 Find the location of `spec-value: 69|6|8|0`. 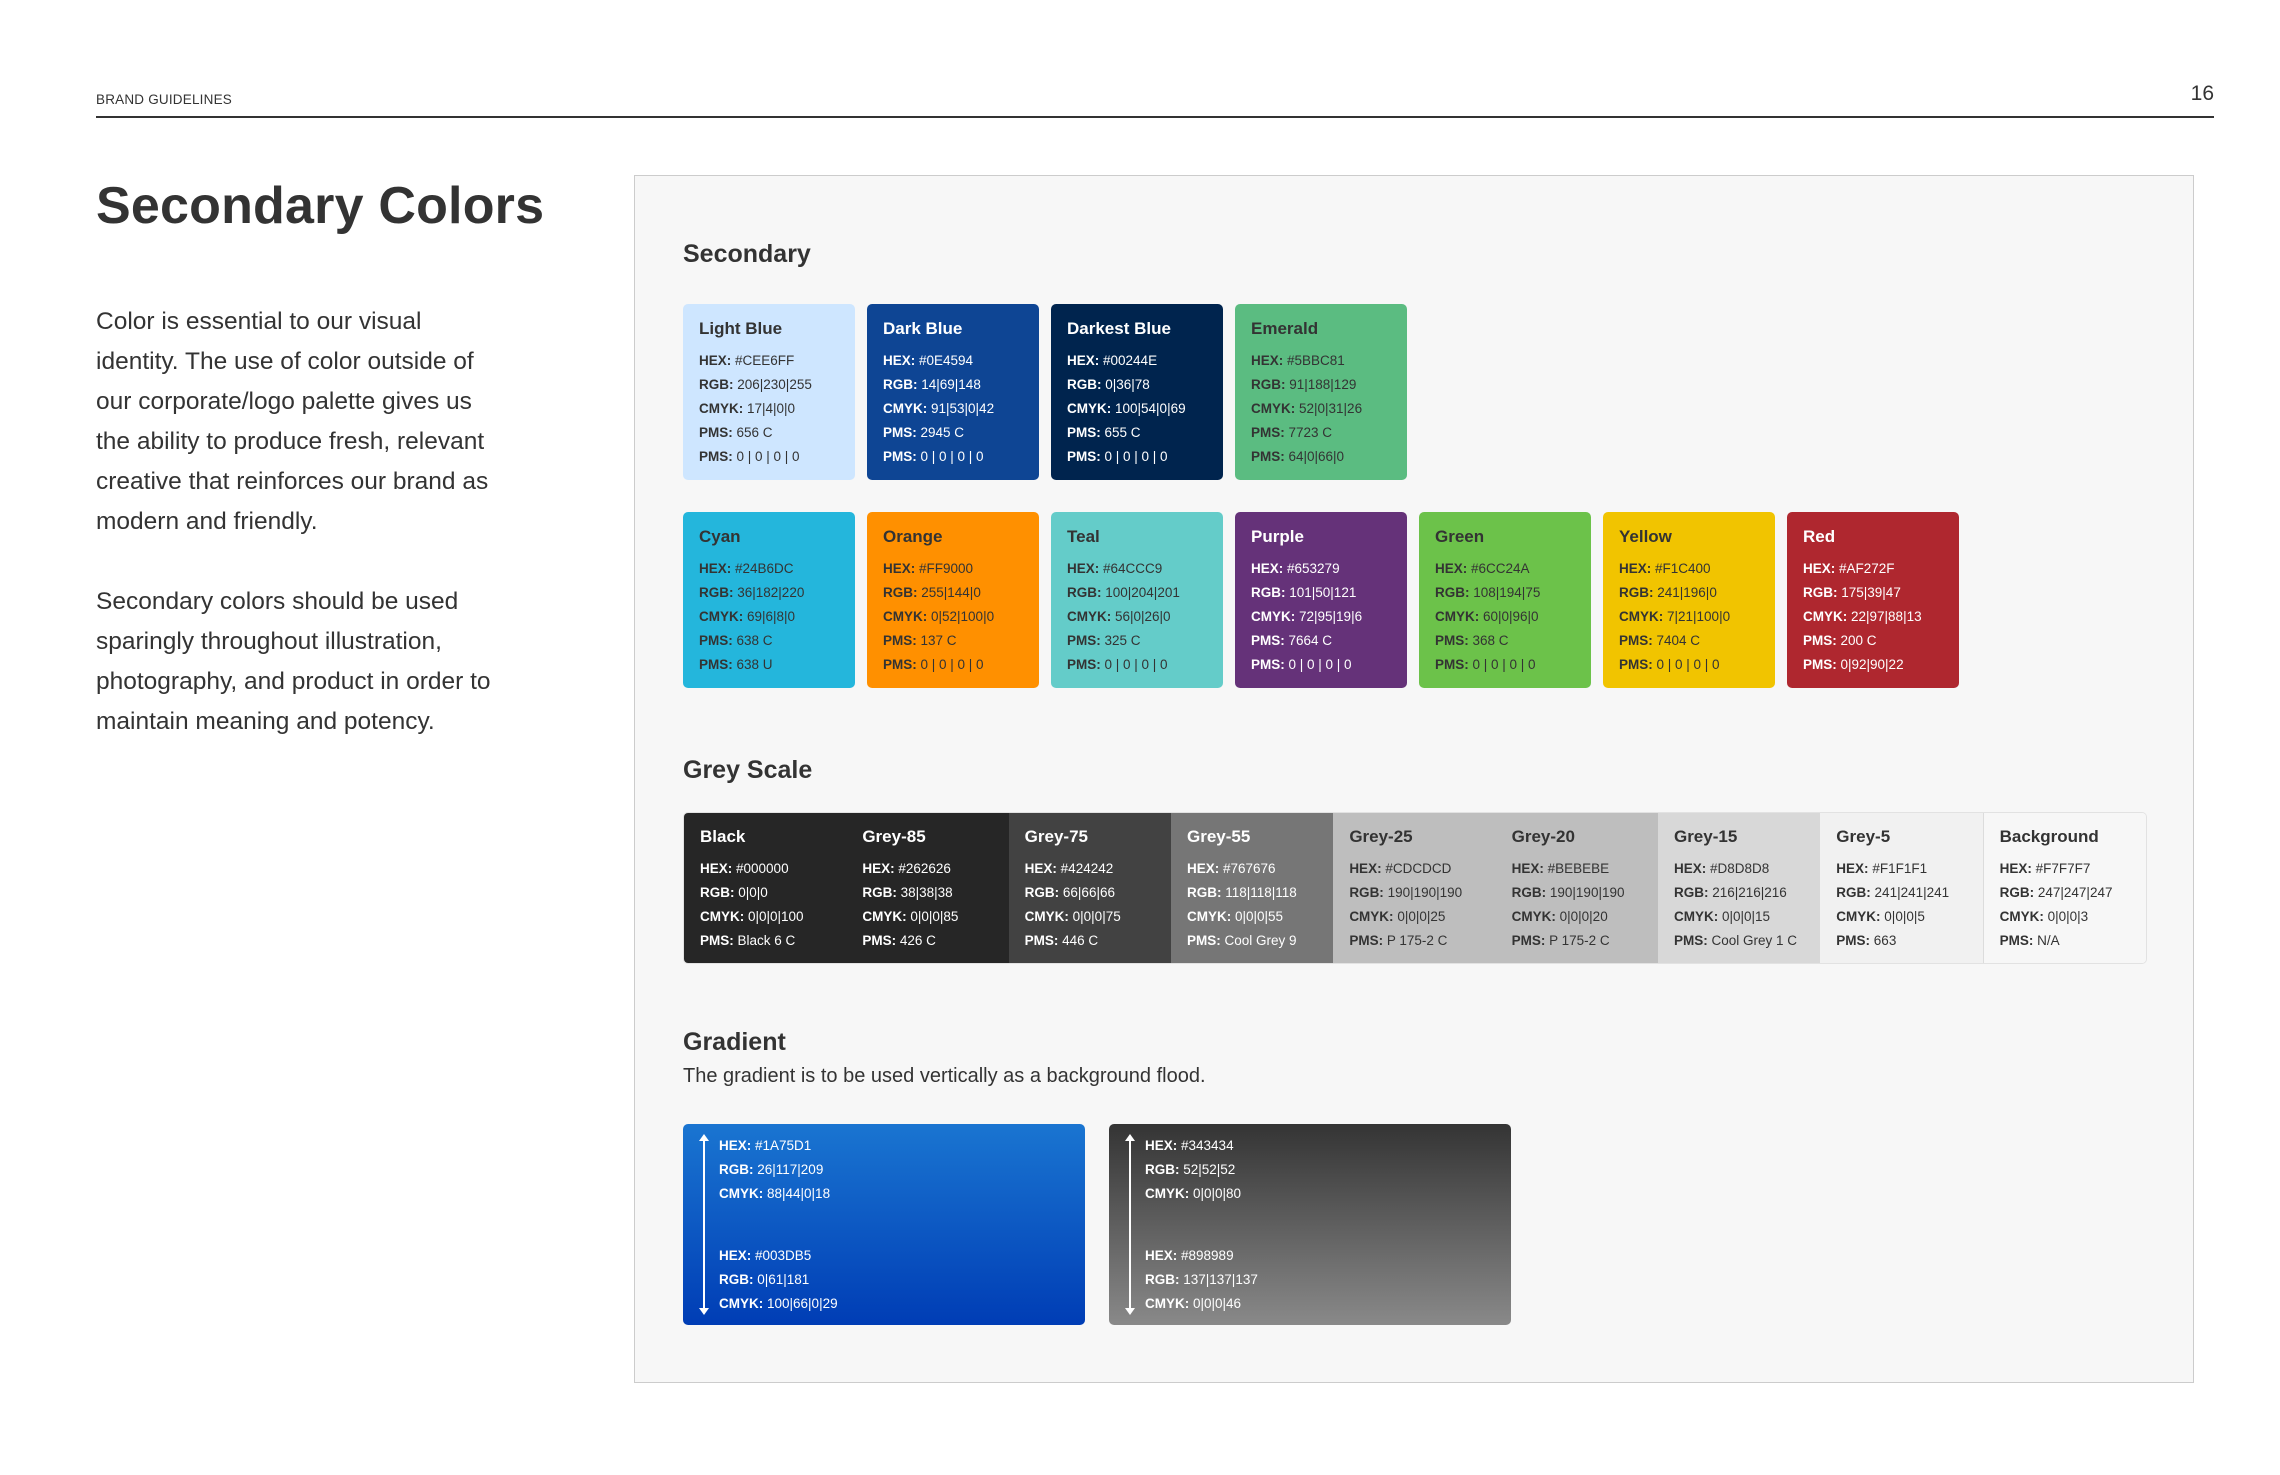

spec-value: 69|6|8|0 is located at coordinates (769, 616).